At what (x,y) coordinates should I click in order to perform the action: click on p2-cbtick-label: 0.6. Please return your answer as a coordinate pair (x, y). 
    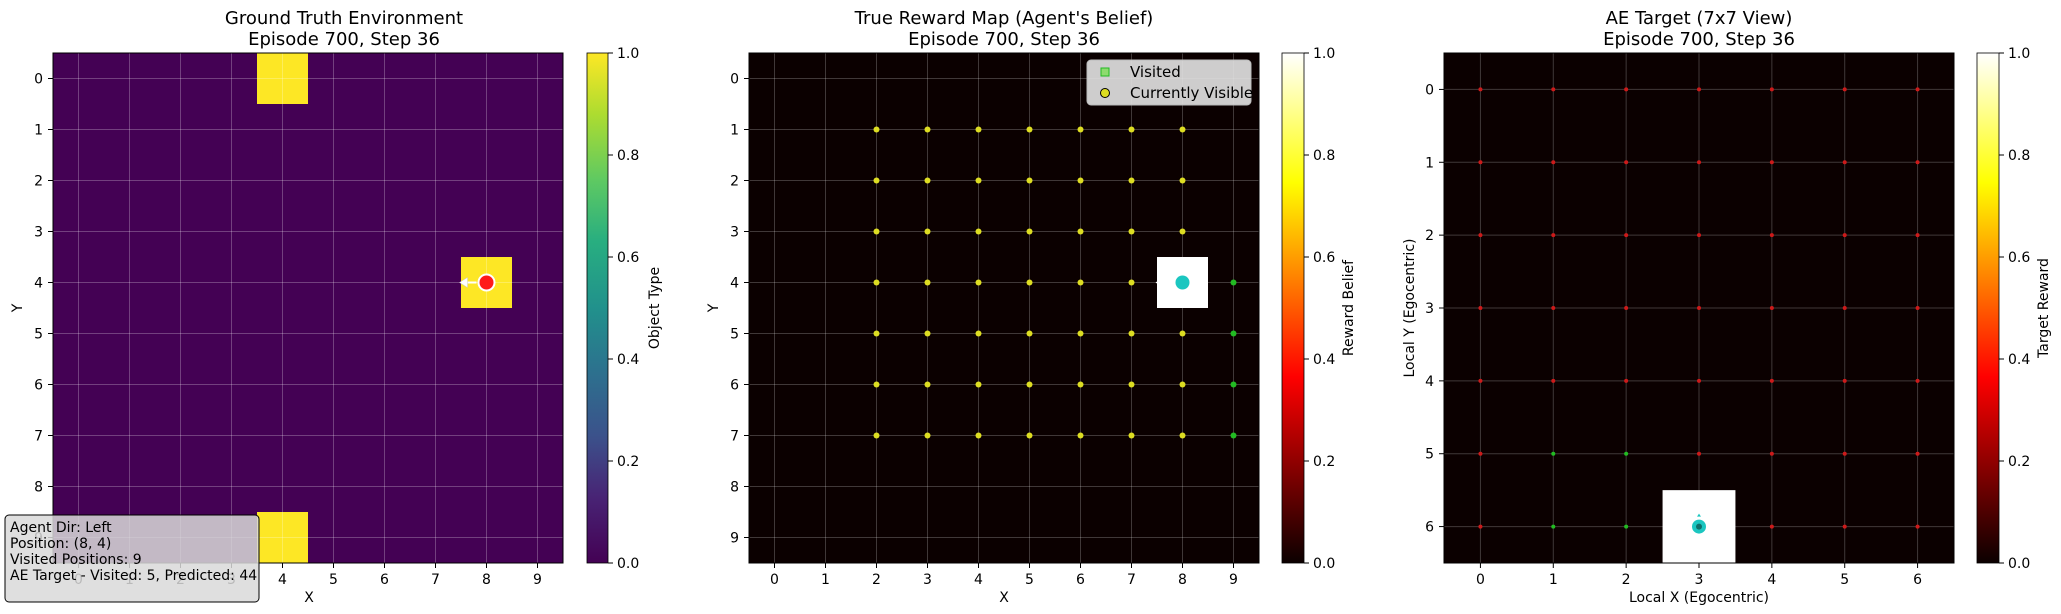
    Looking at the image, I should click on (1324, 258).